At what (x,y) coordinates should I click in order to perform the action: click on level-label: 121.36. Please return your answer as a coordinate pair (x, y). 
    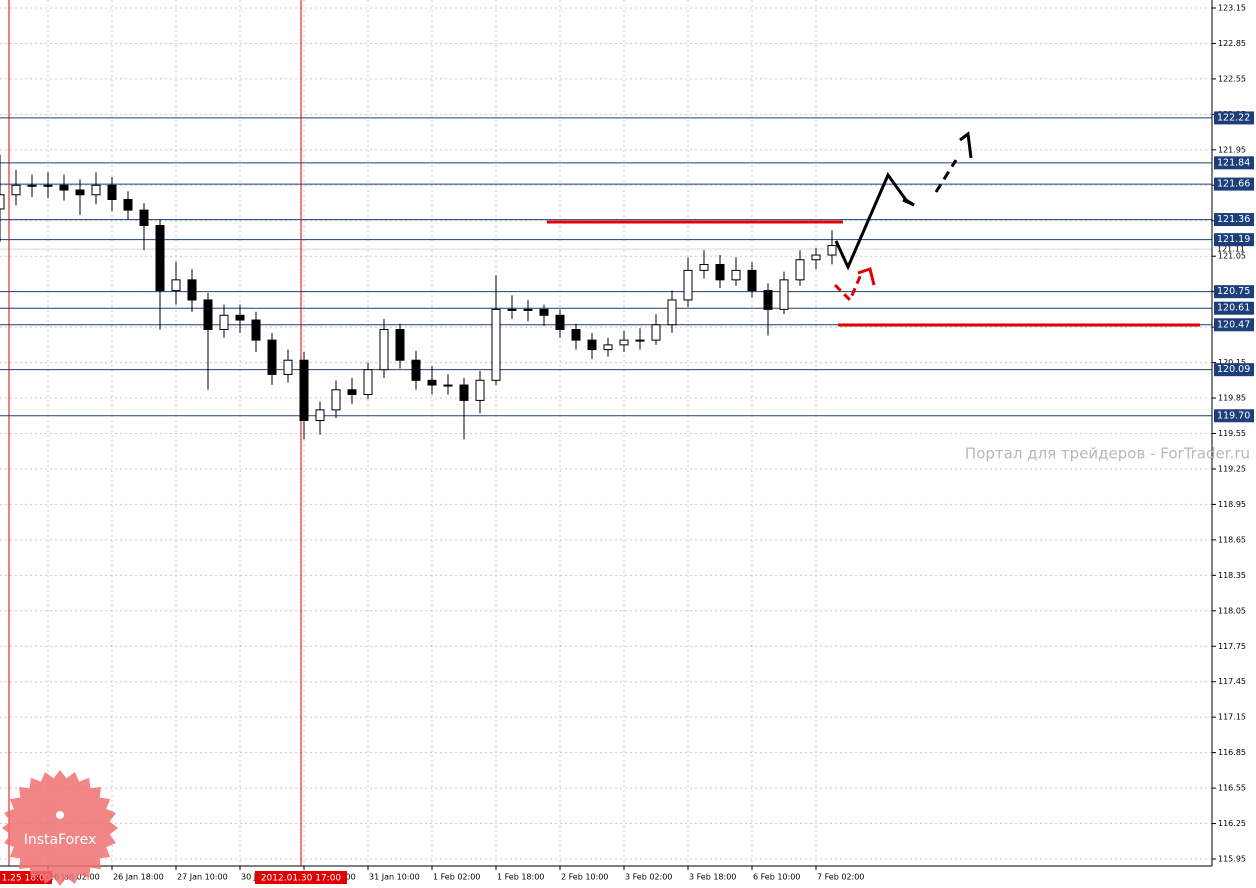
    Looking at the image, I should click on (1233, 219).